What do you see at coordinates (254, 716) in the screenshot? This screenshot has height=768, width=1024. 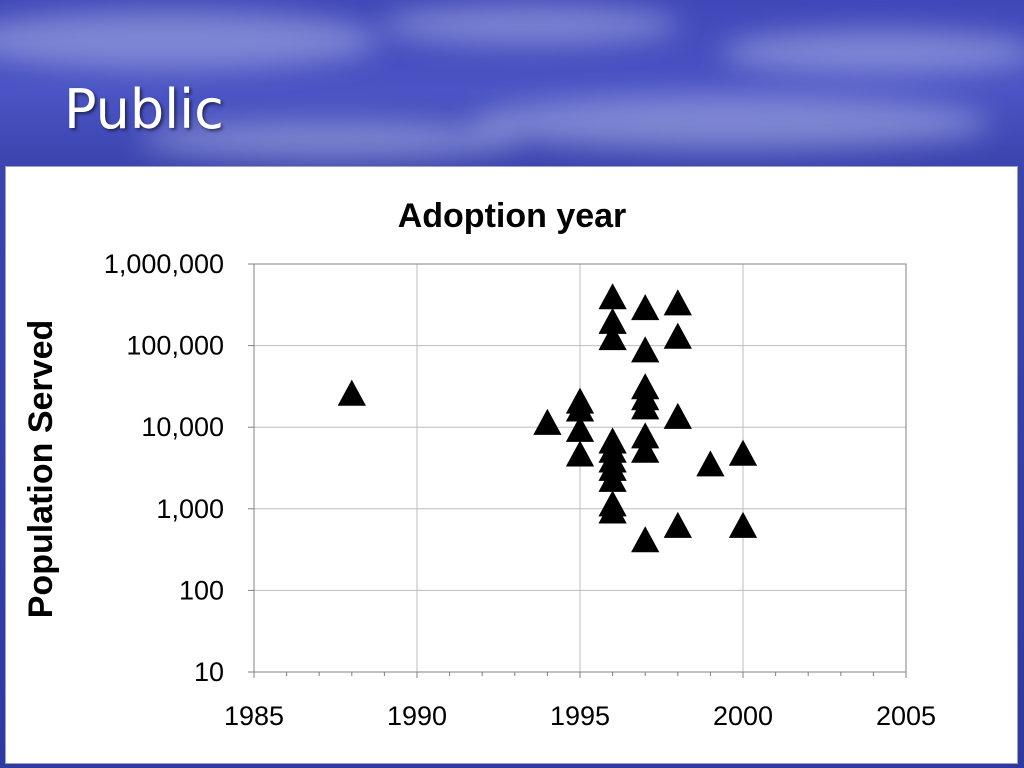 I see `x-tick-label: 1985` at bounding box center [254, 716].